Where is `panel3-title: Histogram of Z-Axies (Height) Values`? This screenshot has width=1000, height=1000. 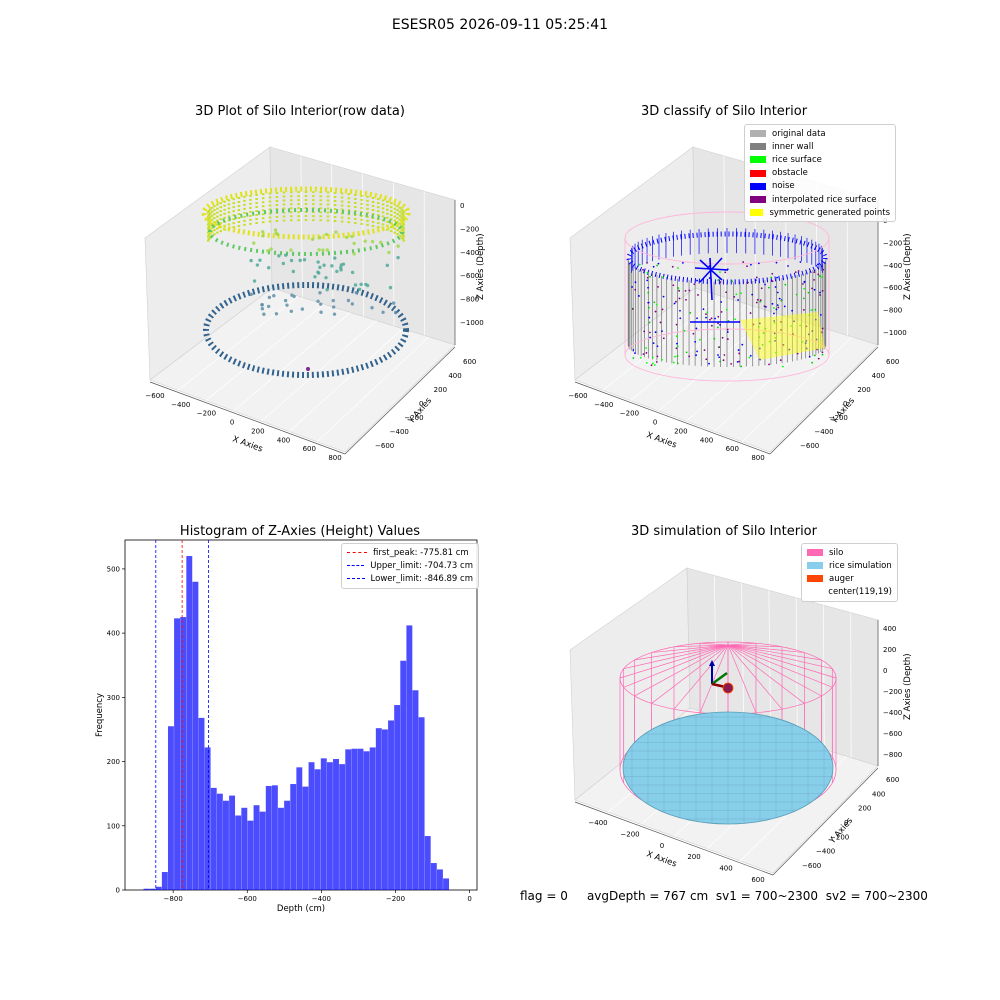 panel3-title: Histogram of Z-Axies (Height) Values is located at coordinates (300, 531).